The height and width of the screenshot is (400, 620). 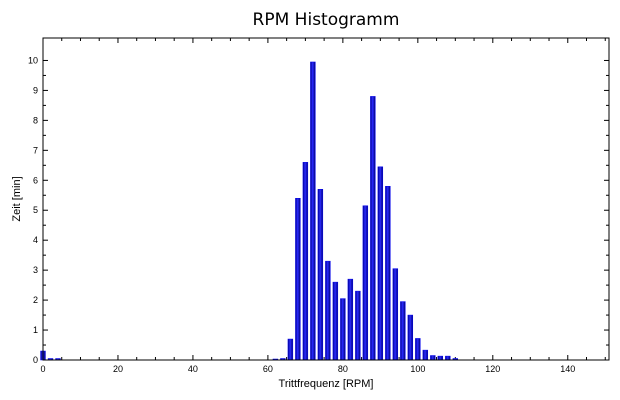 I want to click on y-tick-label: 4, so click(x=35, y=240).